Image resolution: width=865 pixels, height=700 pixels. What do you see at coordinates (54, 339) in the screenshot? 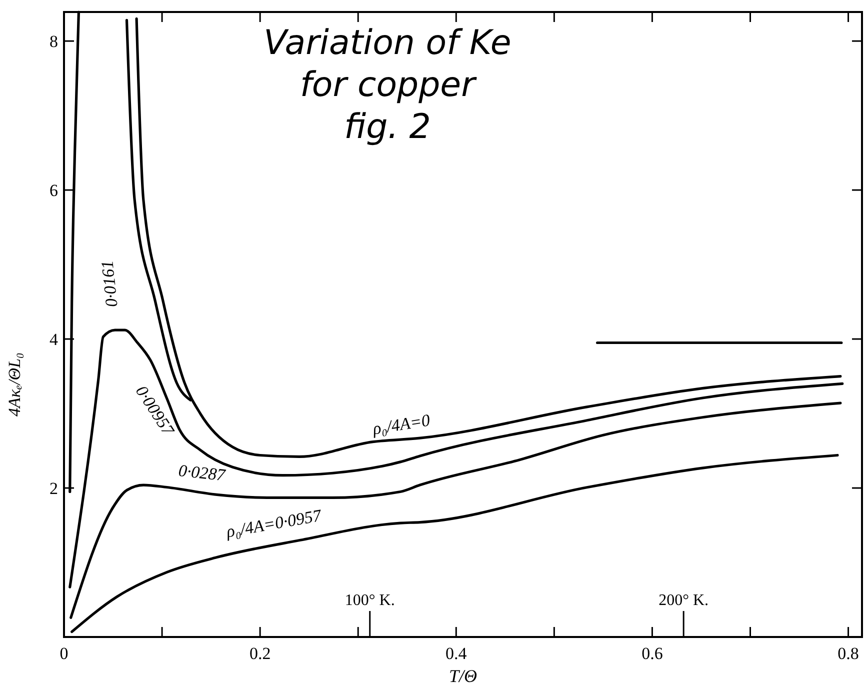
I see `y-tick-label: 4` at bounding box center [54, 339].